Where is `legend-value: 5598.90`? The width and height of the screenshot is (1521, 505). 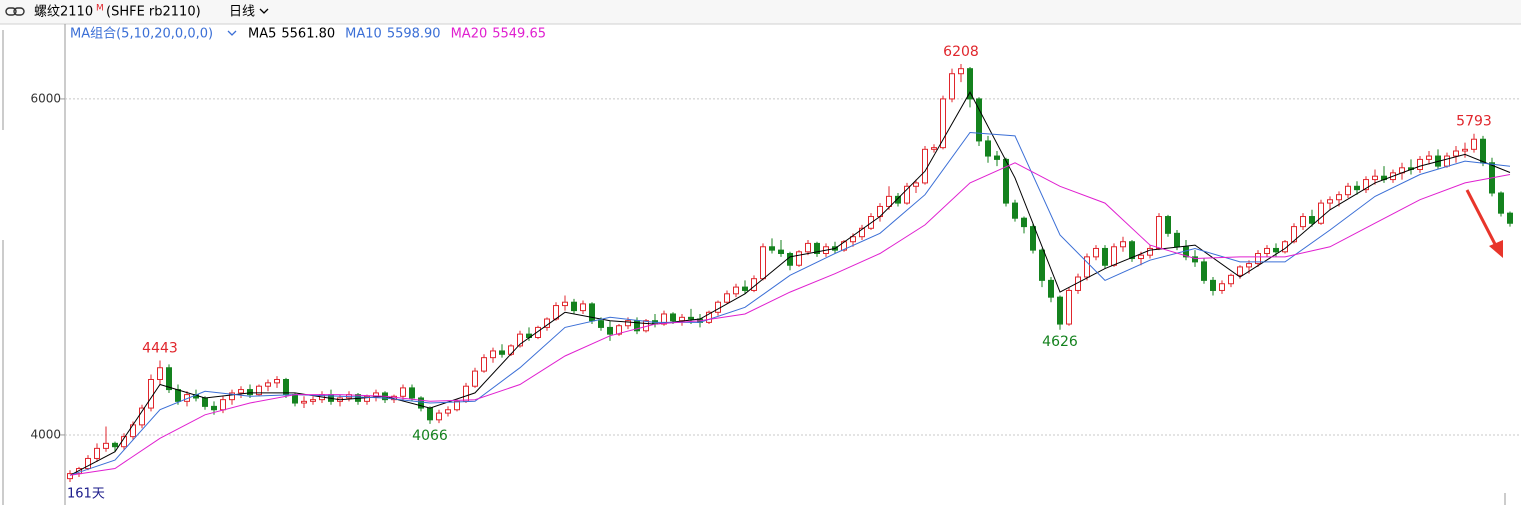 legend-value: 5598.90 is located at coordinates (414, 34).